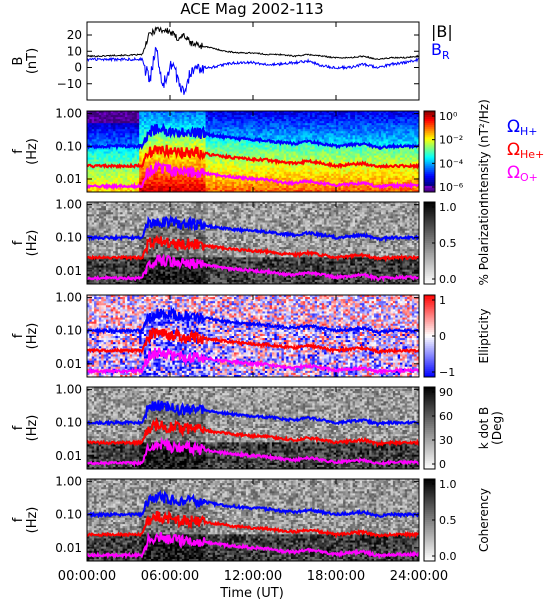  What do you see at coordinates (78, 68) in the screenshot?
I see `y-tick-label: 0` at bounding box center [78, 68].